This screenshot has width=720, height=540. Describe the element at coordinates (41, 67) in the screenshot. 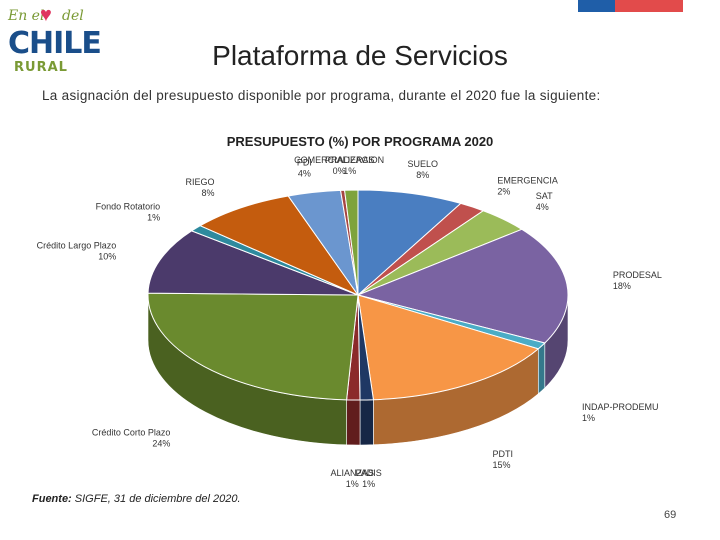

I see `logo-rural: RURAL` at that location.